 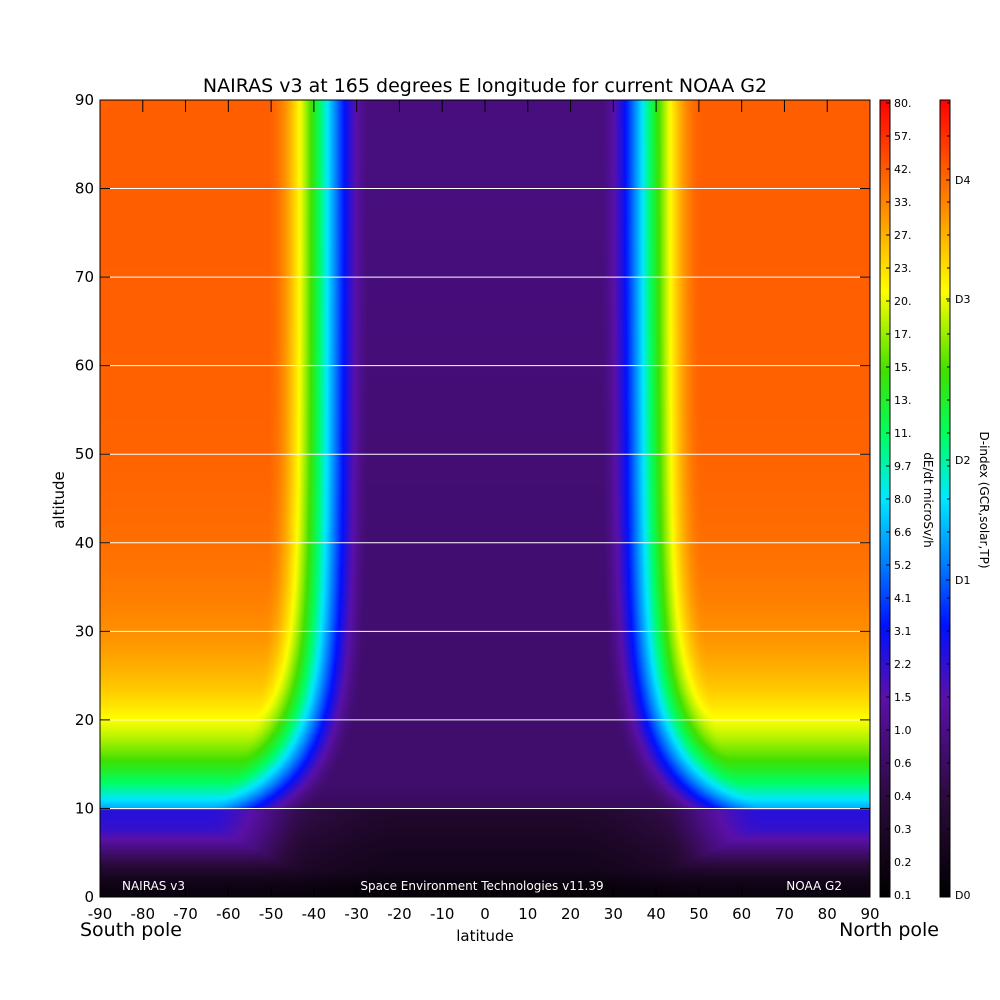 I want to click on x-tick-label: -90, so click(x=100, y=914).